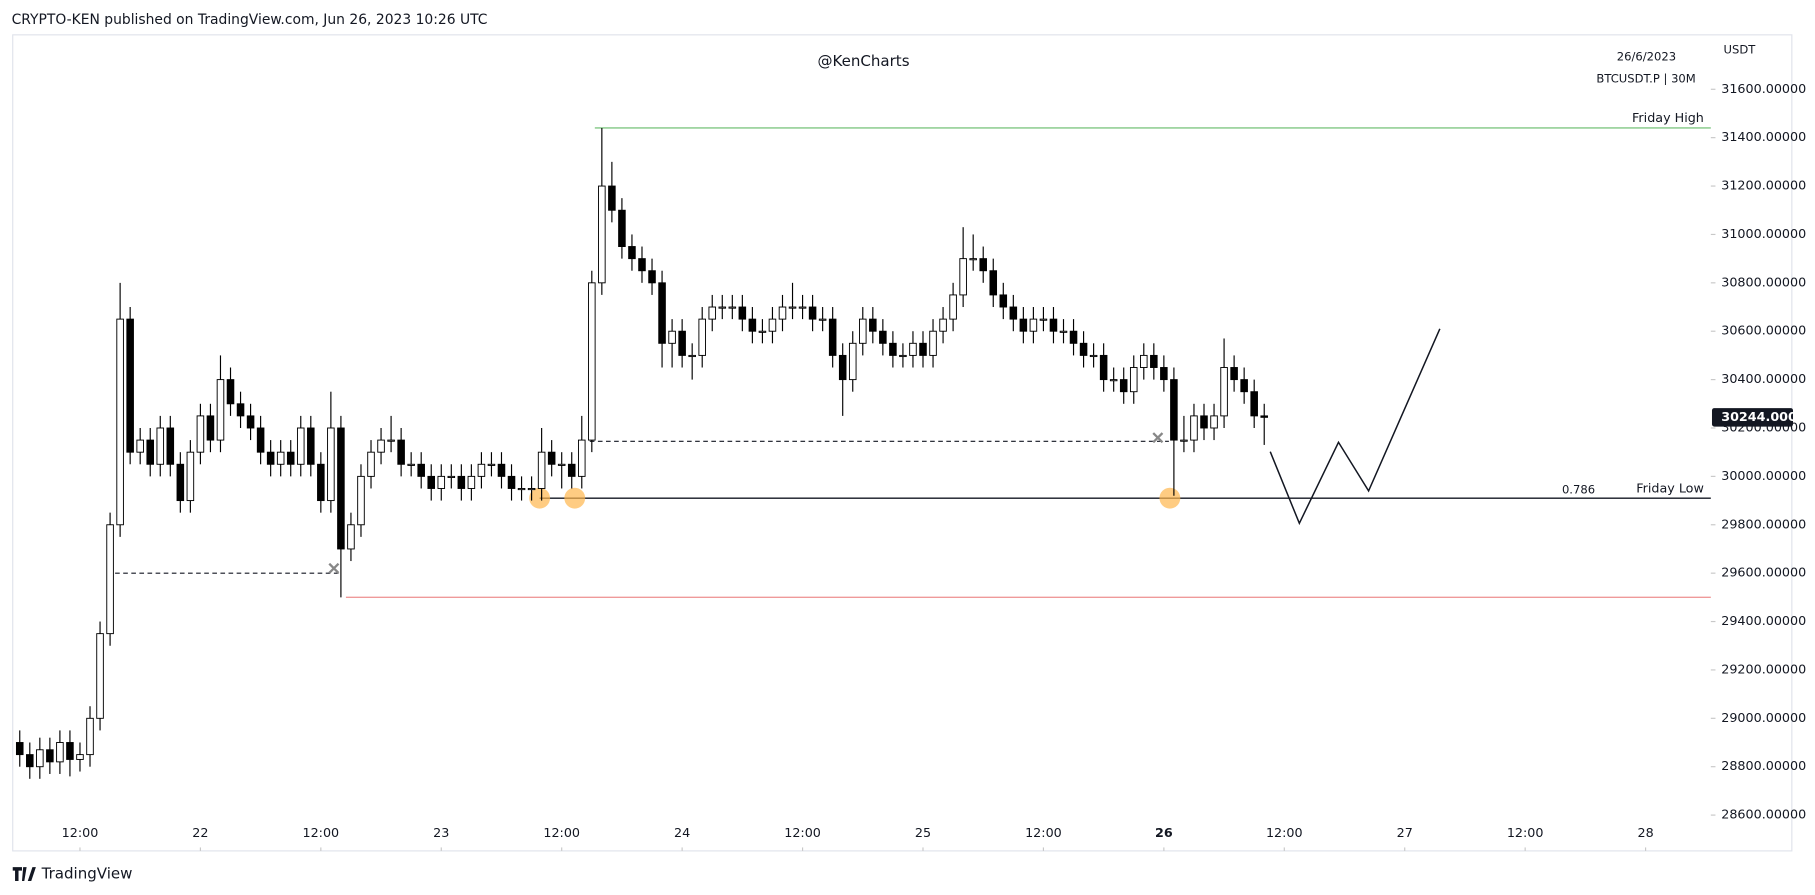 Image resolution: width=1815 pixels, height=895 pixels. What do you see at coordinates (87, 874) in the screenshot?
I see `brand: TradingView` at bounding box center [87, 874].